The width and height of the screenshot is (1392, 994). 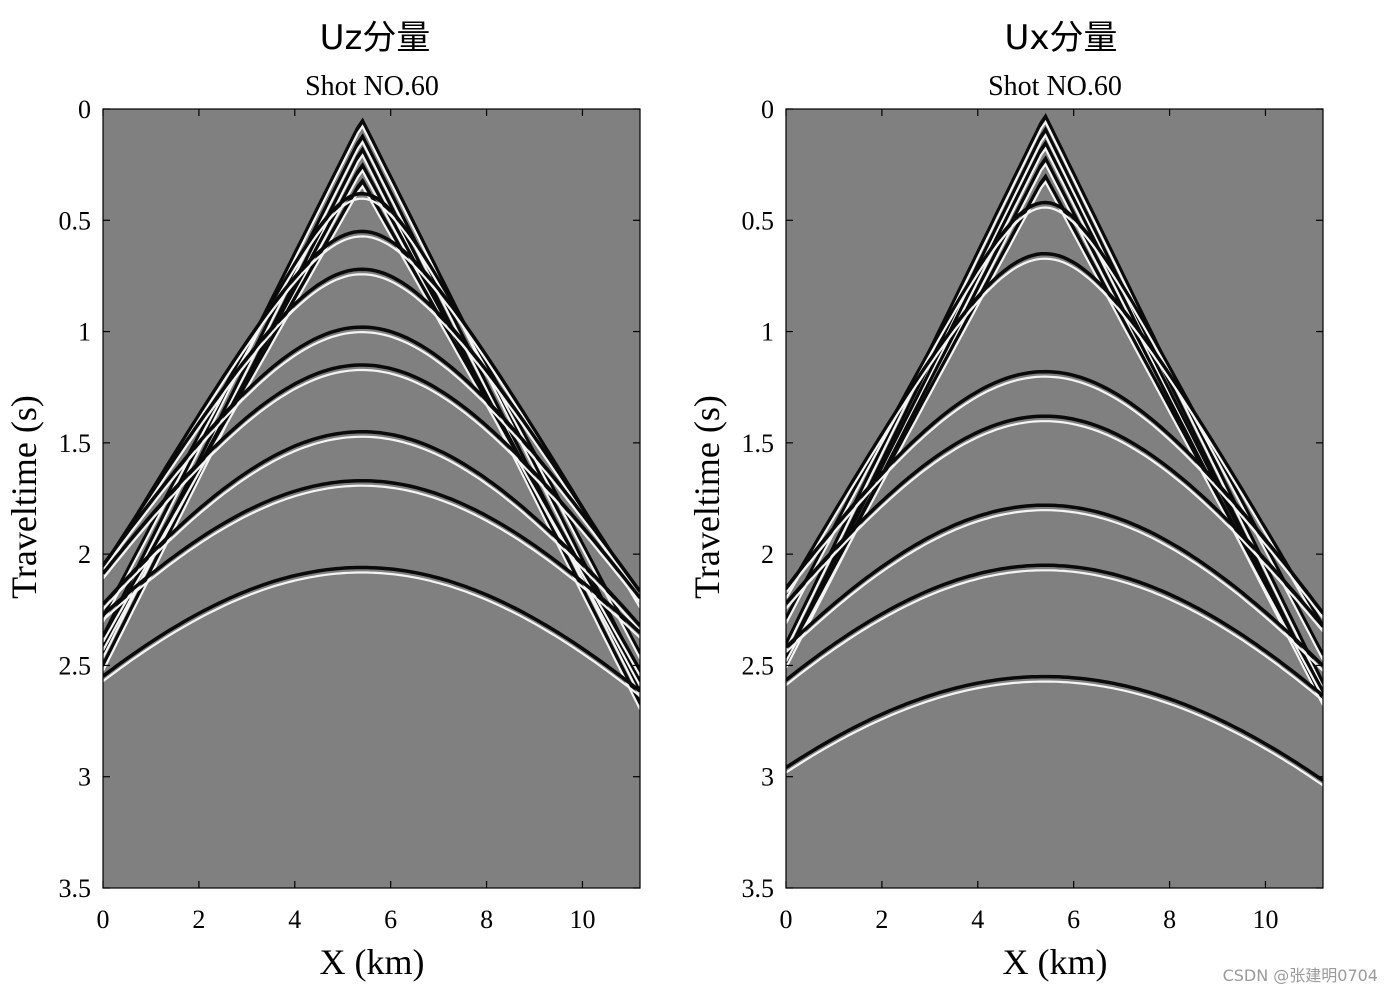 I want to click on suptitle: Uz分量, so click(x=375, y=38).